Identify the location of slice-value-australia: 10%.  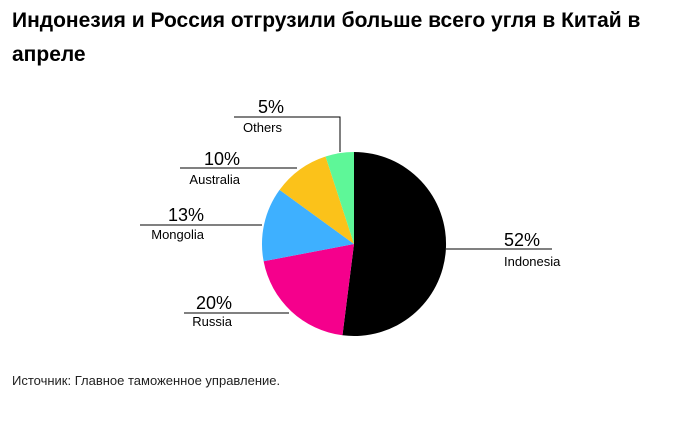
(222, 159).